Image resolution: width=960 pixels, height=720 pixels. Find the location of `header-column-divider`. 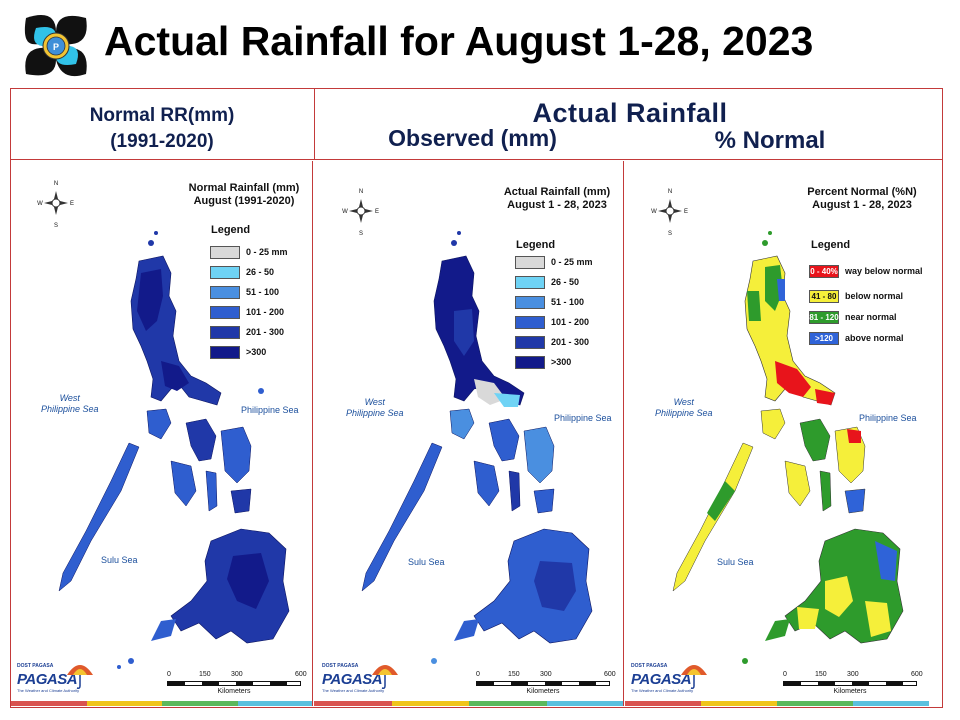

header-column-divider is located at coordinates (314, 124).